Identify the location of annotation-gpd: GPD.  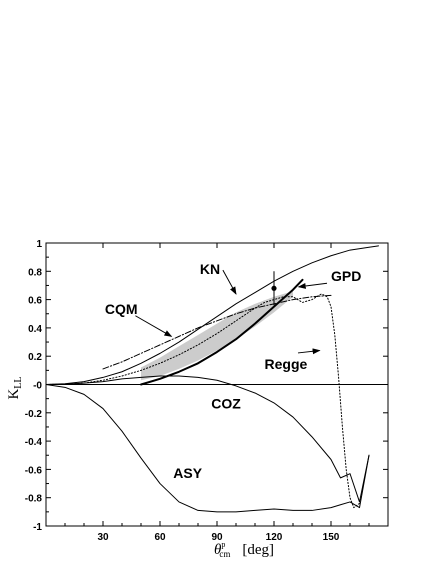
(346, 276).